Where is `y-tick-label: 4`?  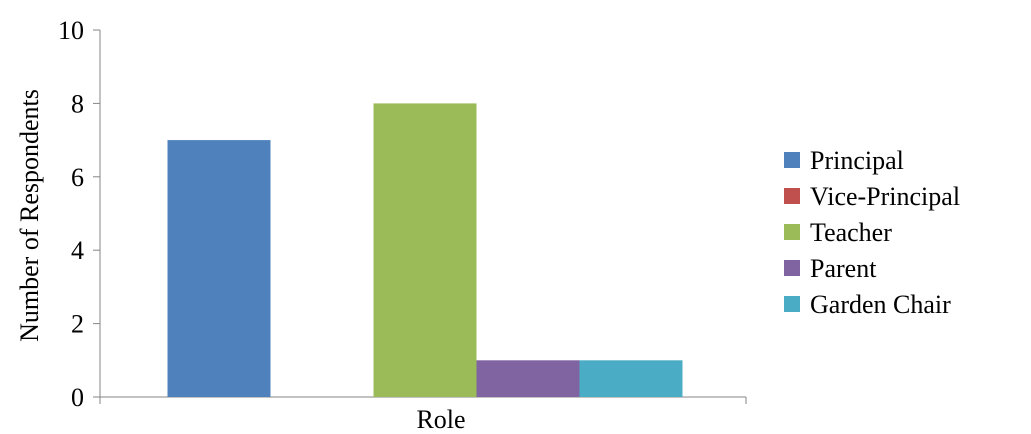 y-tick-label: 4 is located at coordinates (77, 250).